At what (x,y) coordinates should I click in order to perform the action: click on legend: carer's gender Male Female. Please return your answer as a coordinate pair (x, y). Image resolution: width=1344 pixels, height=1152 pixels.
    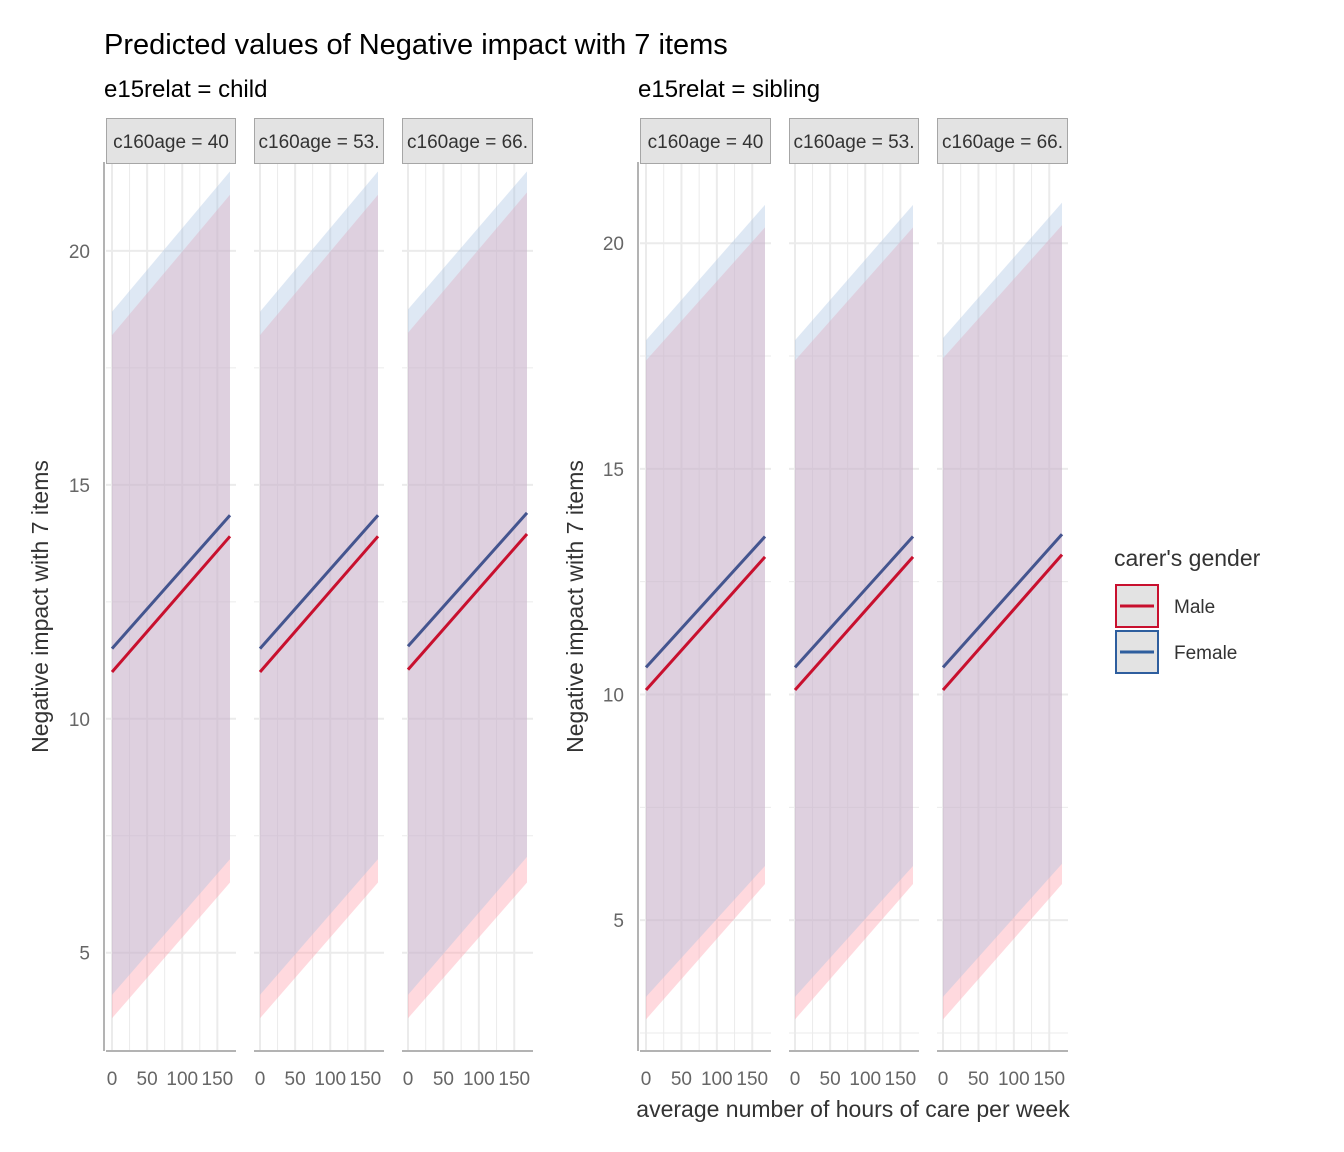
    Looking at the image, I should click on (1187, 609).